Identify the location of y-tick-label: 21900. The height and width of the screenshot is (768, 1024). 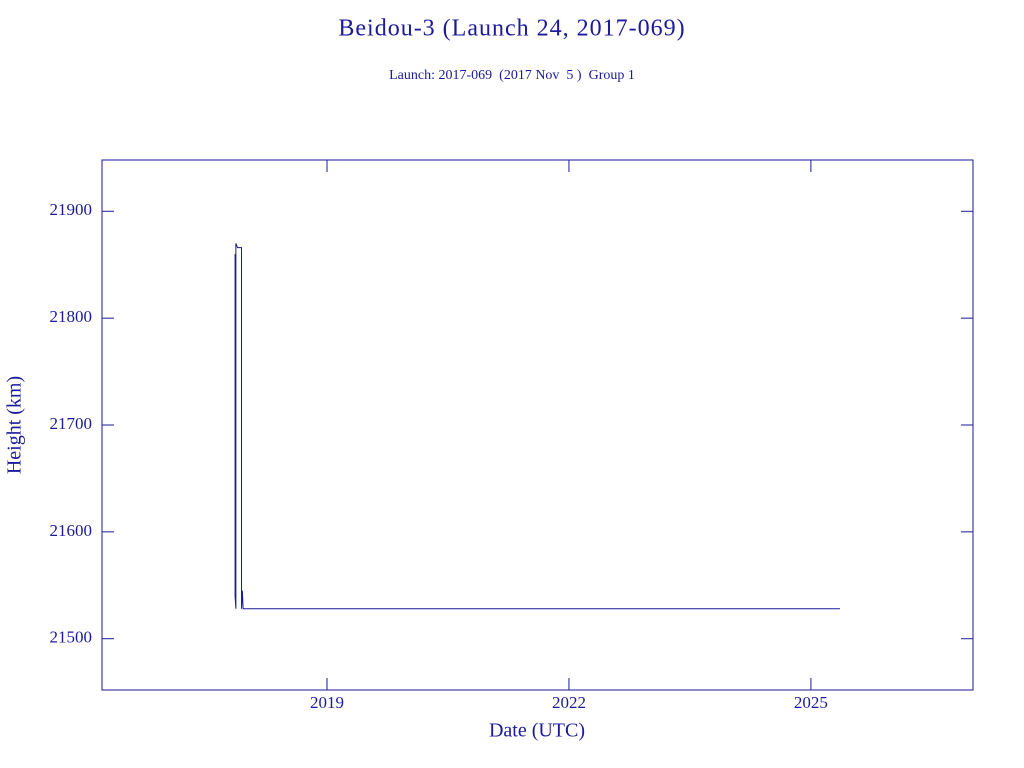
(71, 209).